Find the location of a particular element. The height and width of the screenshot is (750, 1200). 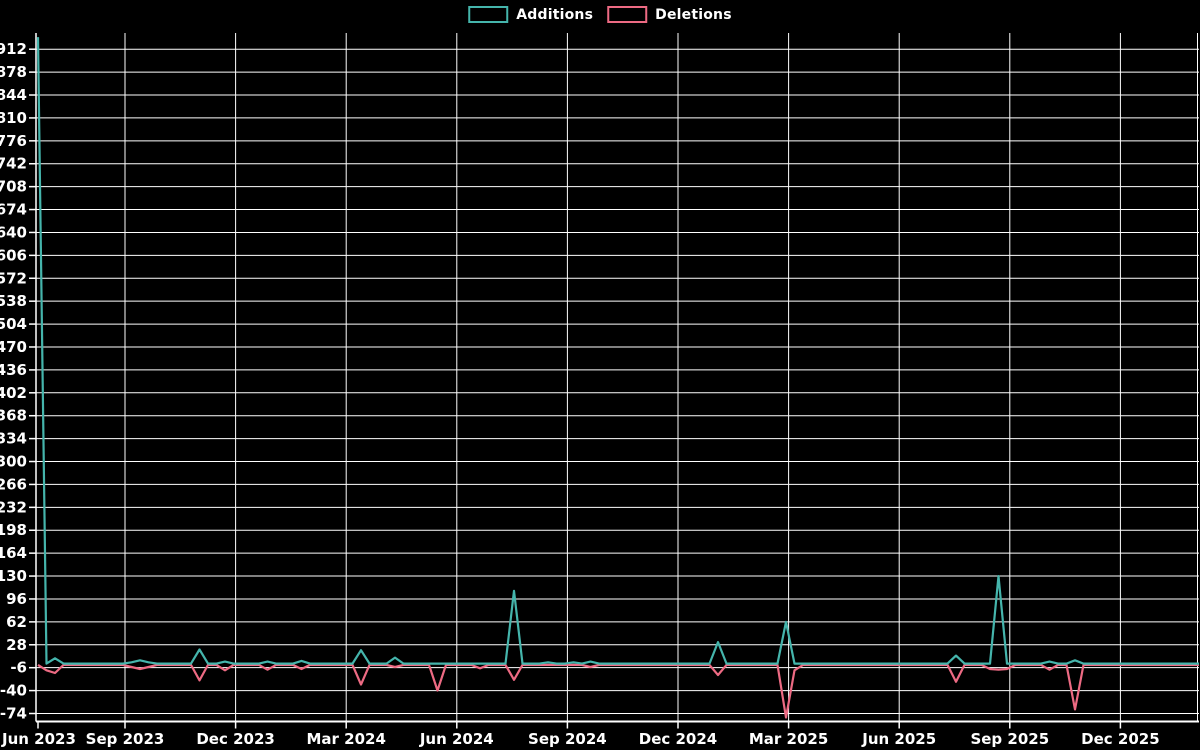

y-tick-label: 334 is located at coordinates (13, 439).